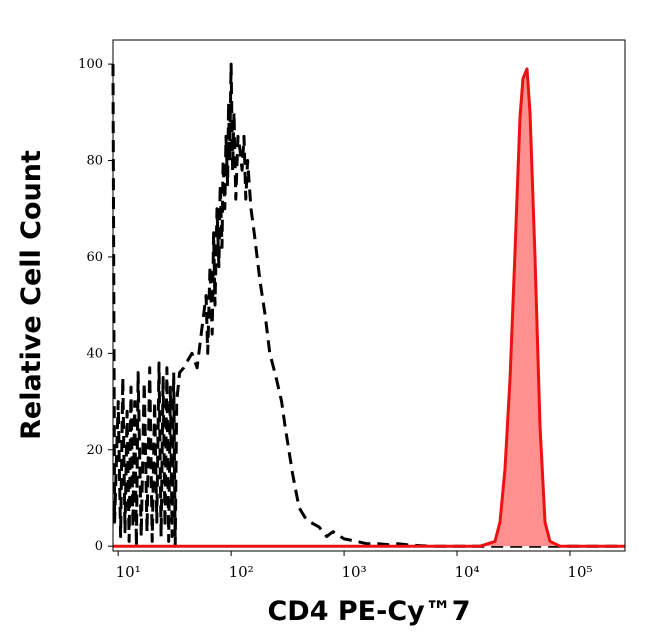  What do you see at coordinates (94, 161) in the screenshot?
I see `y-tick-label: 80` at bounding box center [94, 161].